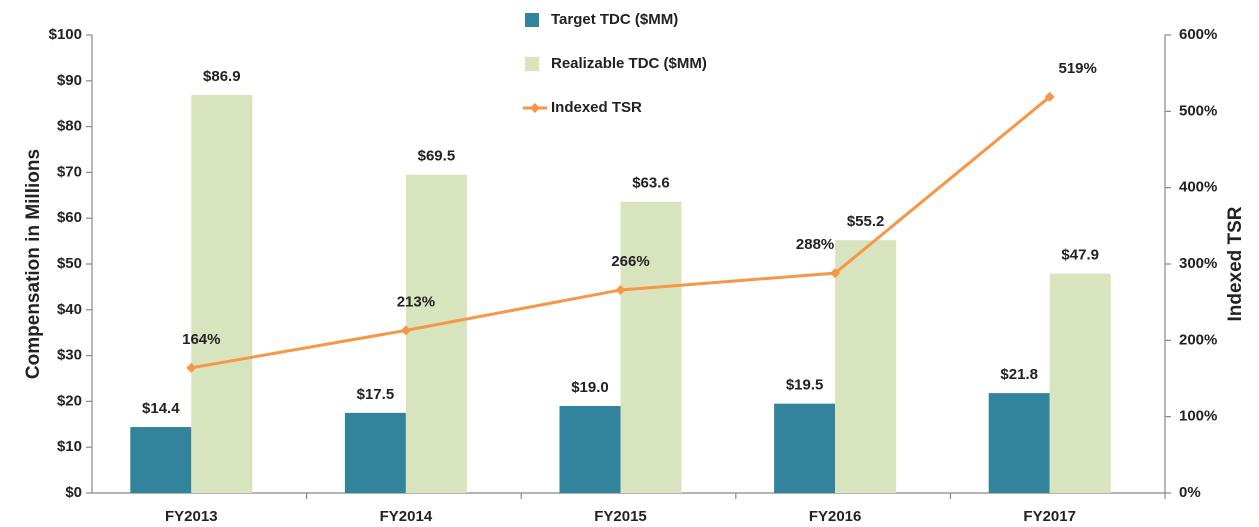 The image size is (1259, 527). What do you see at coordinates (33, 264) in the screenshot?
I see `y-axis-title: Compensation in Millions` at bounding box center [33, 264].